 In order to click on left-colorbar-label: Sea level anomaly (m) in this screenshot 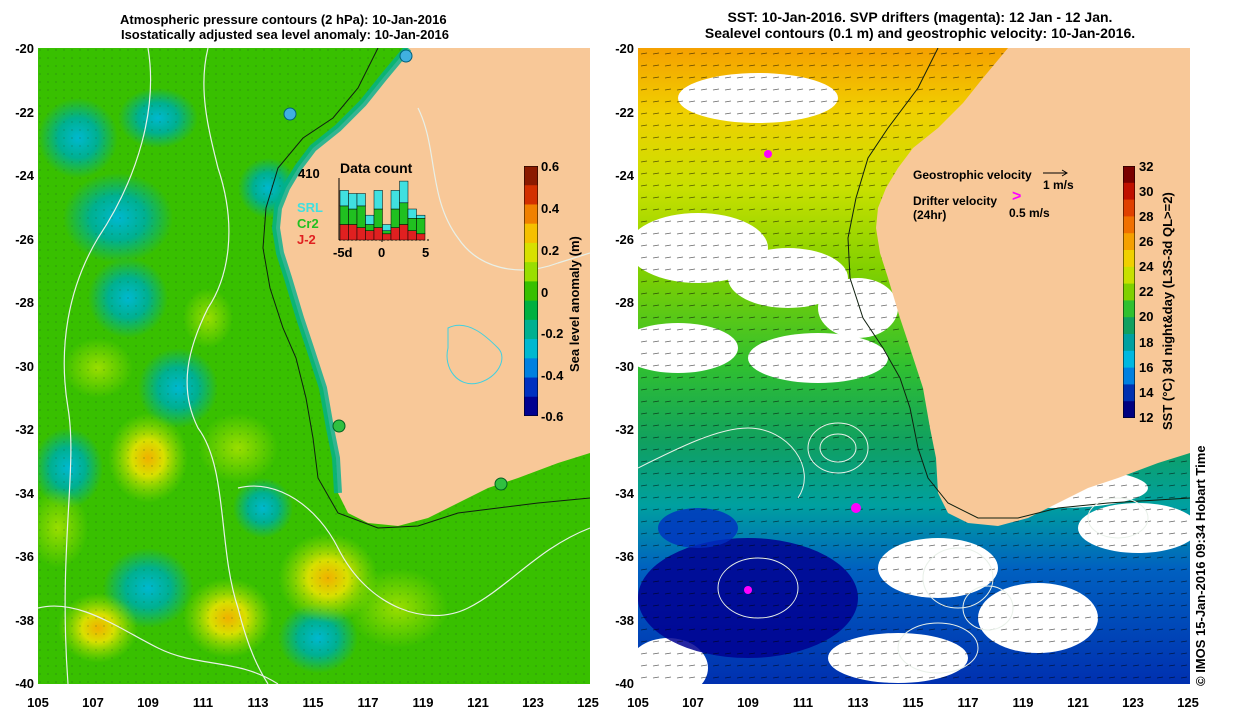, I will do `click(574, 304)`.